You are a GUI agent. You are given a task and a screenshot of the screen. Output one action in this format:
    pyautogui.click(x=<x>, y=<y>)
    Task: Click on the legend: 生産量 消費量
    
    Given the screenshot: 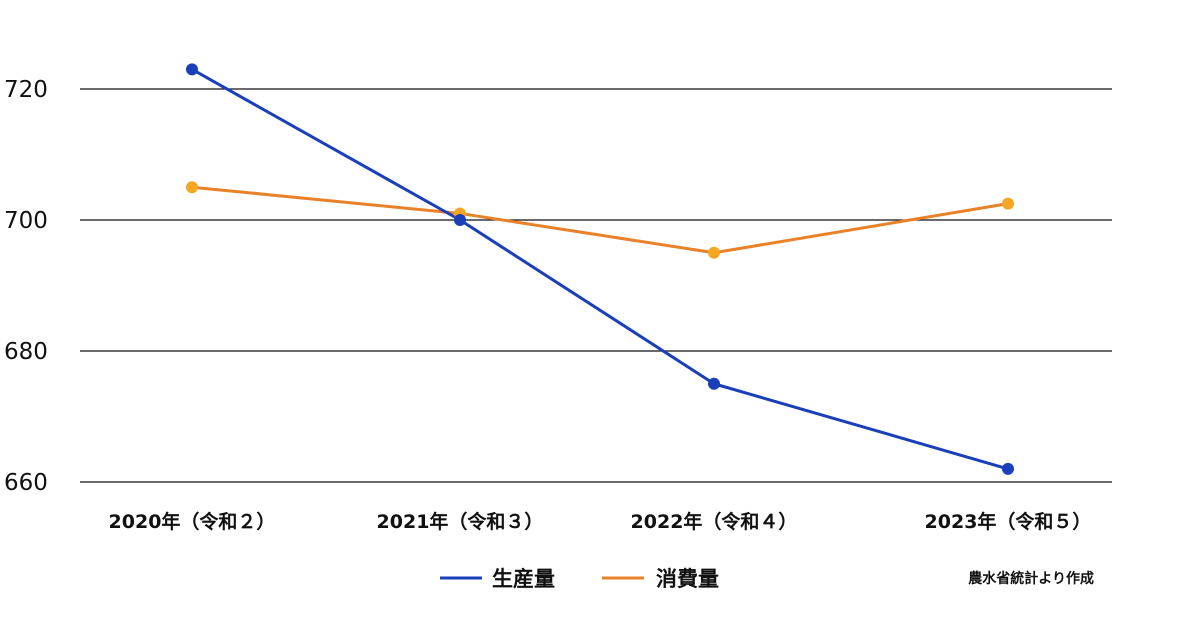 What is the action you would take?
    pyautogui.click(x=579, y=579)
    